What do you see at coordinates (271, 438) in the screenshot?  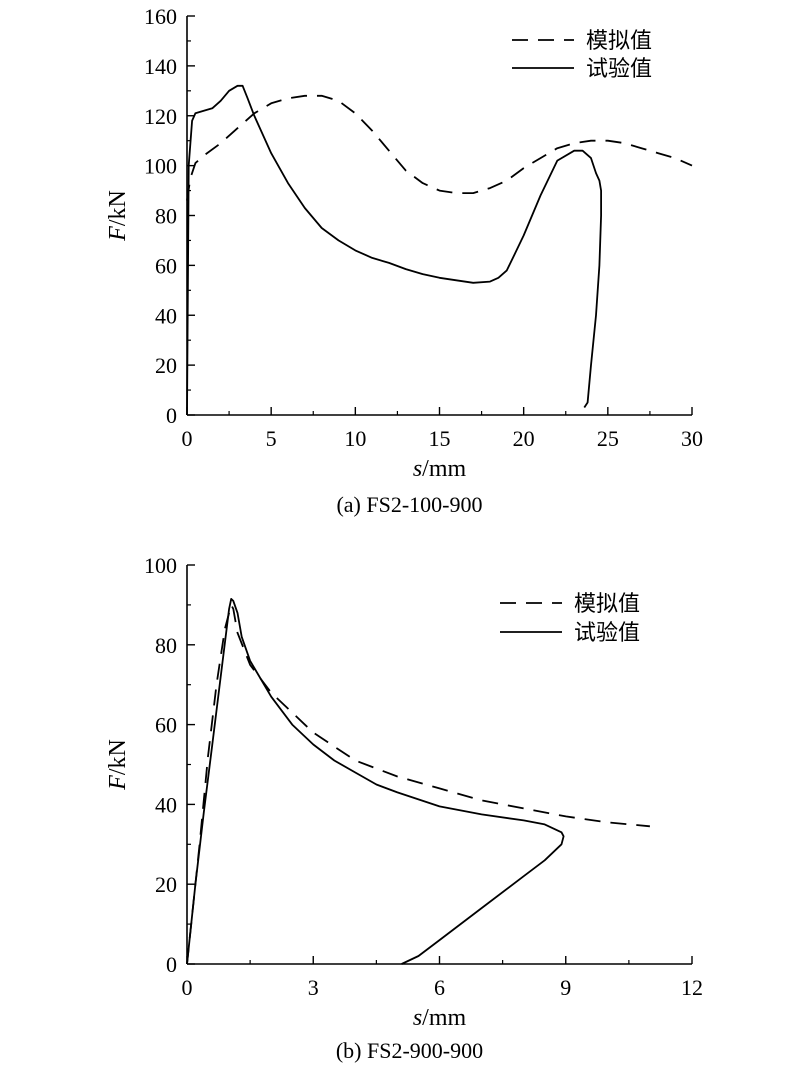 I see `x-tick-label: 5` at bounding box center [271, 438].